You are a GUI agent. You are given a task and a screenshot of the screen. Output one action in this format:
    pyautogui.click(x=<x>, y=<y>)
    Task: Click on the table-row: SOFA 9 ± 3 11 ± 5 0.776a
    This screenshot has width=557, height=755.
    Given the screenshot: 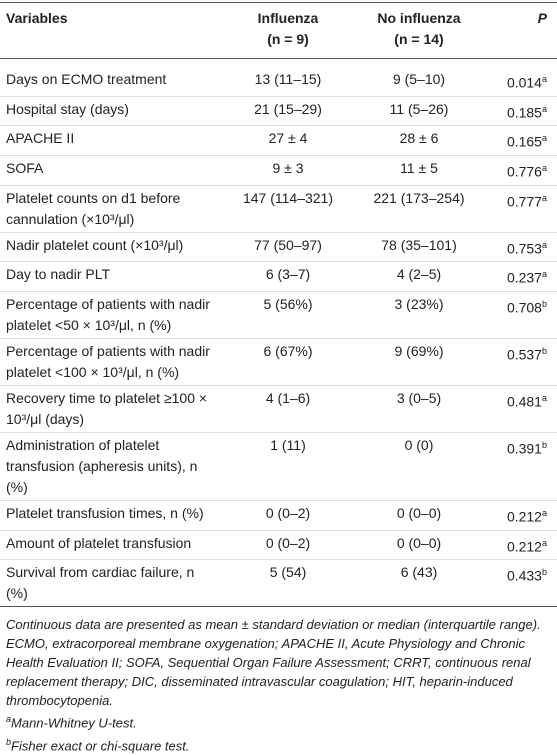 What is the action you would take?
    pyautogui.click(x=278, y=170)
    